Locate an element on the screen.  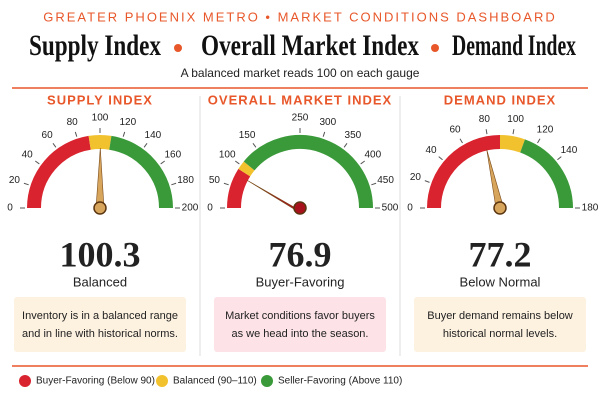
index-value: 76.9 is located at coordinates (300, 254).